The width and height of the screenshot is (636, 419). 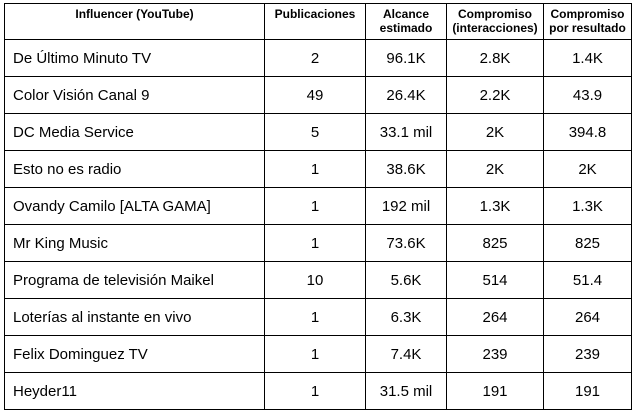 I want to click on table-row: Mr King Music 1 73.6K 825 825, so click(x=318, y=243).